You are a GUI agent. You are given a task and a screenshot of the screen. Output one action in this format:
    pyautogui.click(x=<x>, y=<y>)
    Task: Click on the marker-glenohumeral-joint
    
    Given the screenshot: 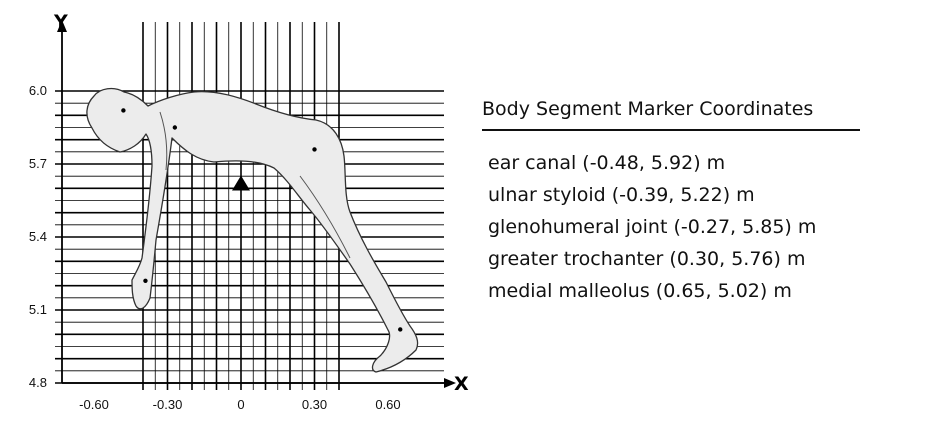 What is the action you would take?
    pyautogui.click(x=175, y=127)
    